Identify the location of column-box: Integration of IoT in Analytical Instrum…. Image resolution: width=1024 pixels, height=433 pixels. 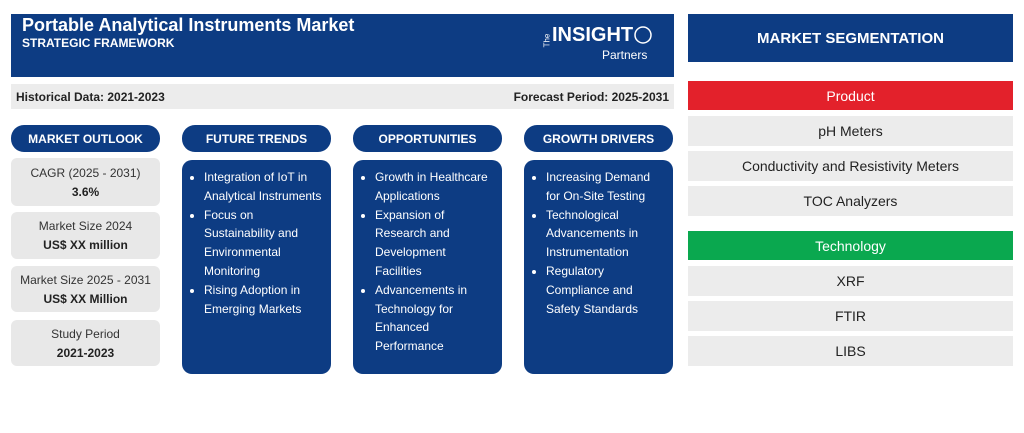
(256, 267).